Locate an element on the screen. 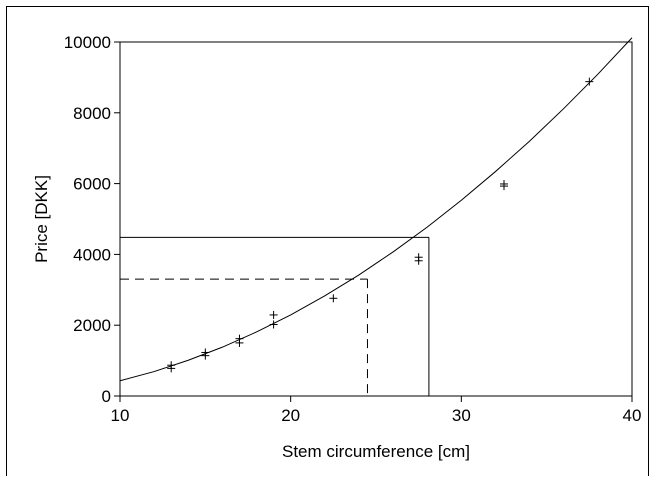  x-tick-label: 10 is located at coordinates (120, 415).